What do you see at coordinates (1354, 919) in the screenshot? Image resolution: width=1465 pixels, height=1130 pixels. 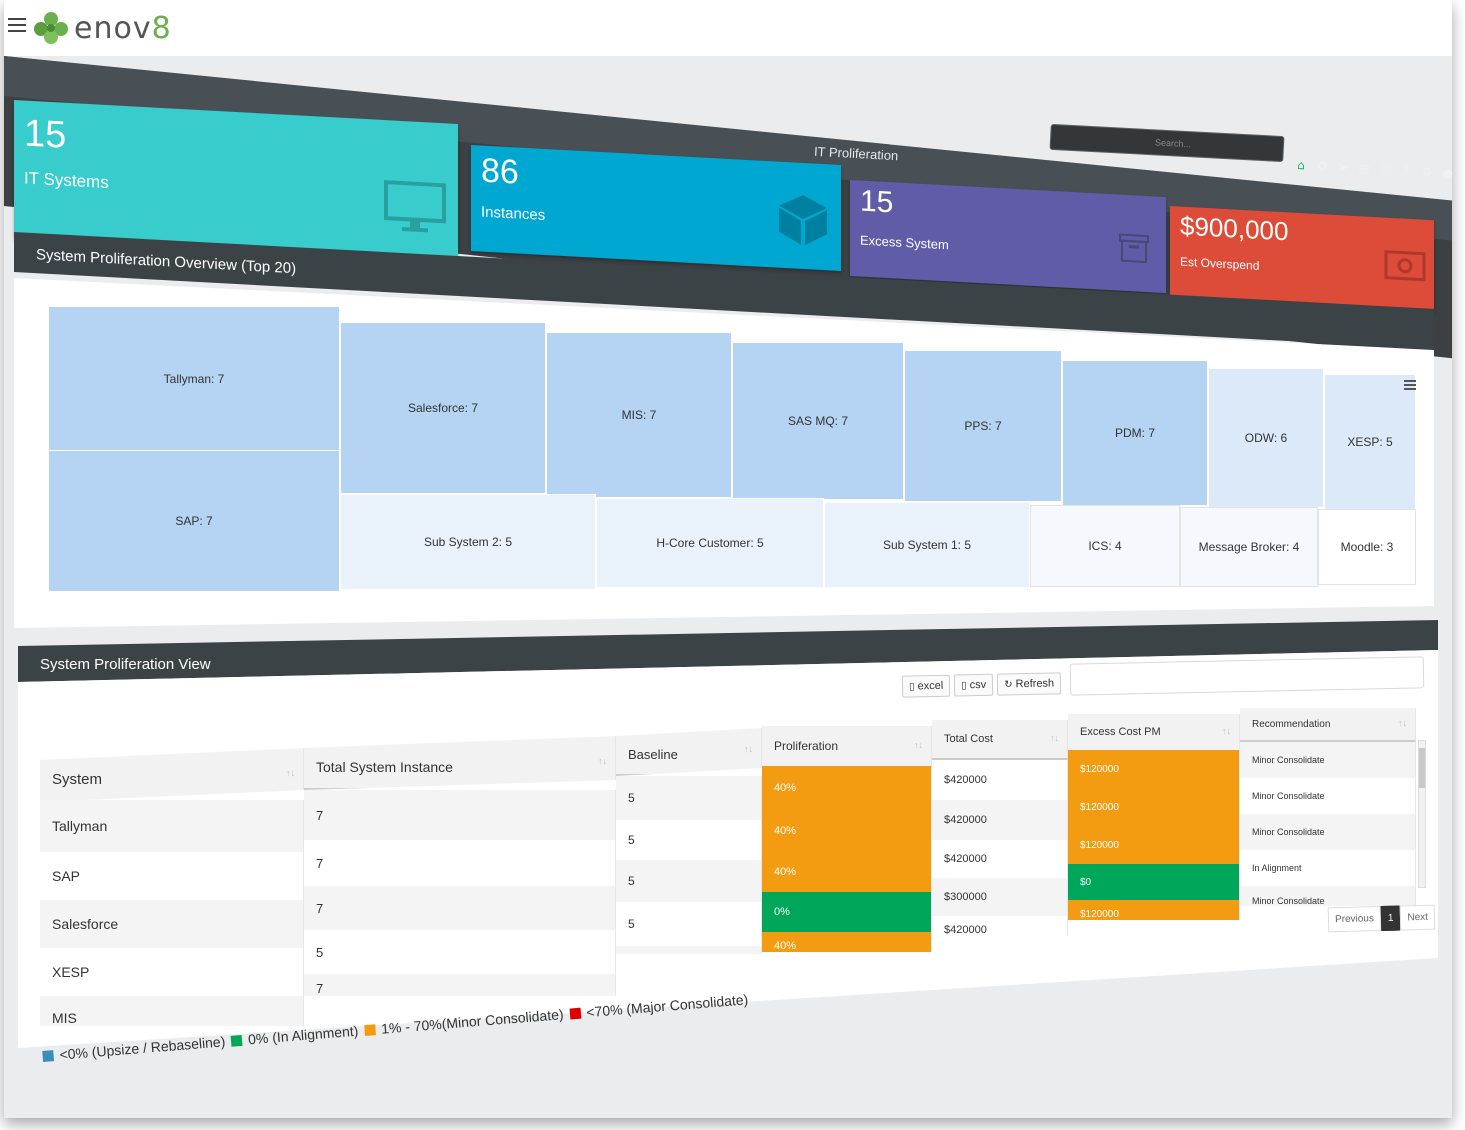 I see `previous-button: Previous` at bounding box center [1354, 919].